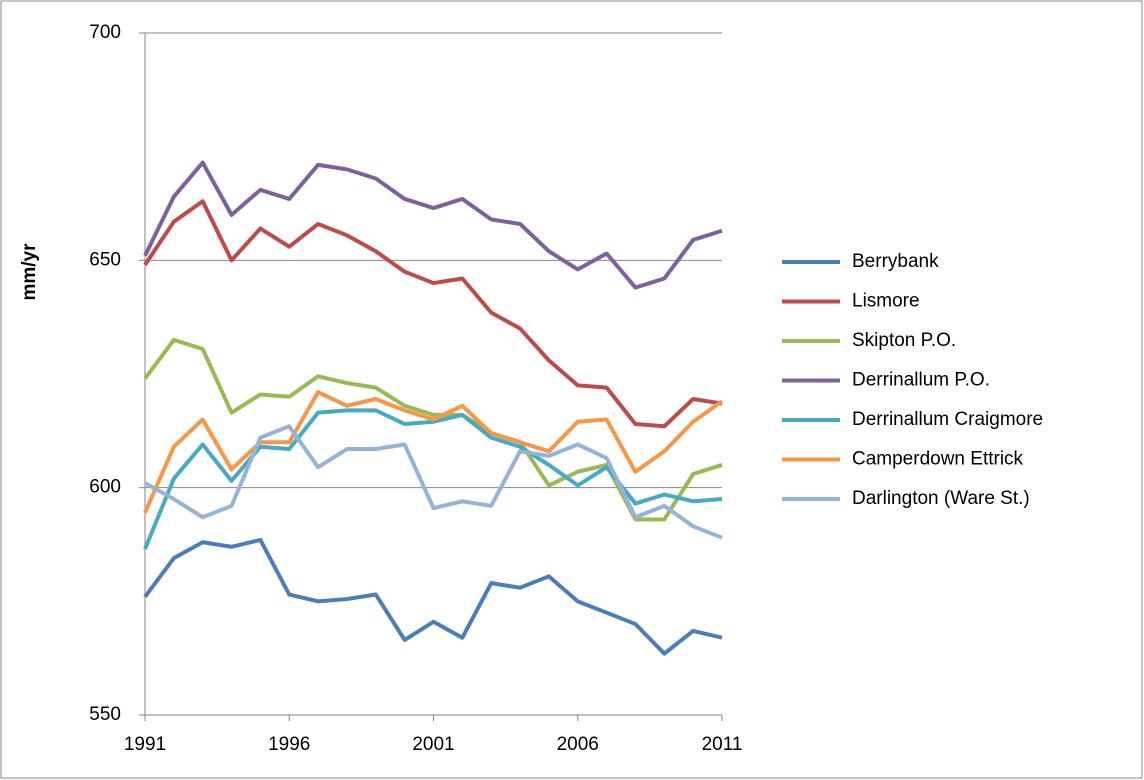 This screenshot has width=1144, height=780. What do you see at coordinates (921, 380) in the screenshot?
I see `legend-label: Derrinallum P.O.` at bounding box center [921, 380].